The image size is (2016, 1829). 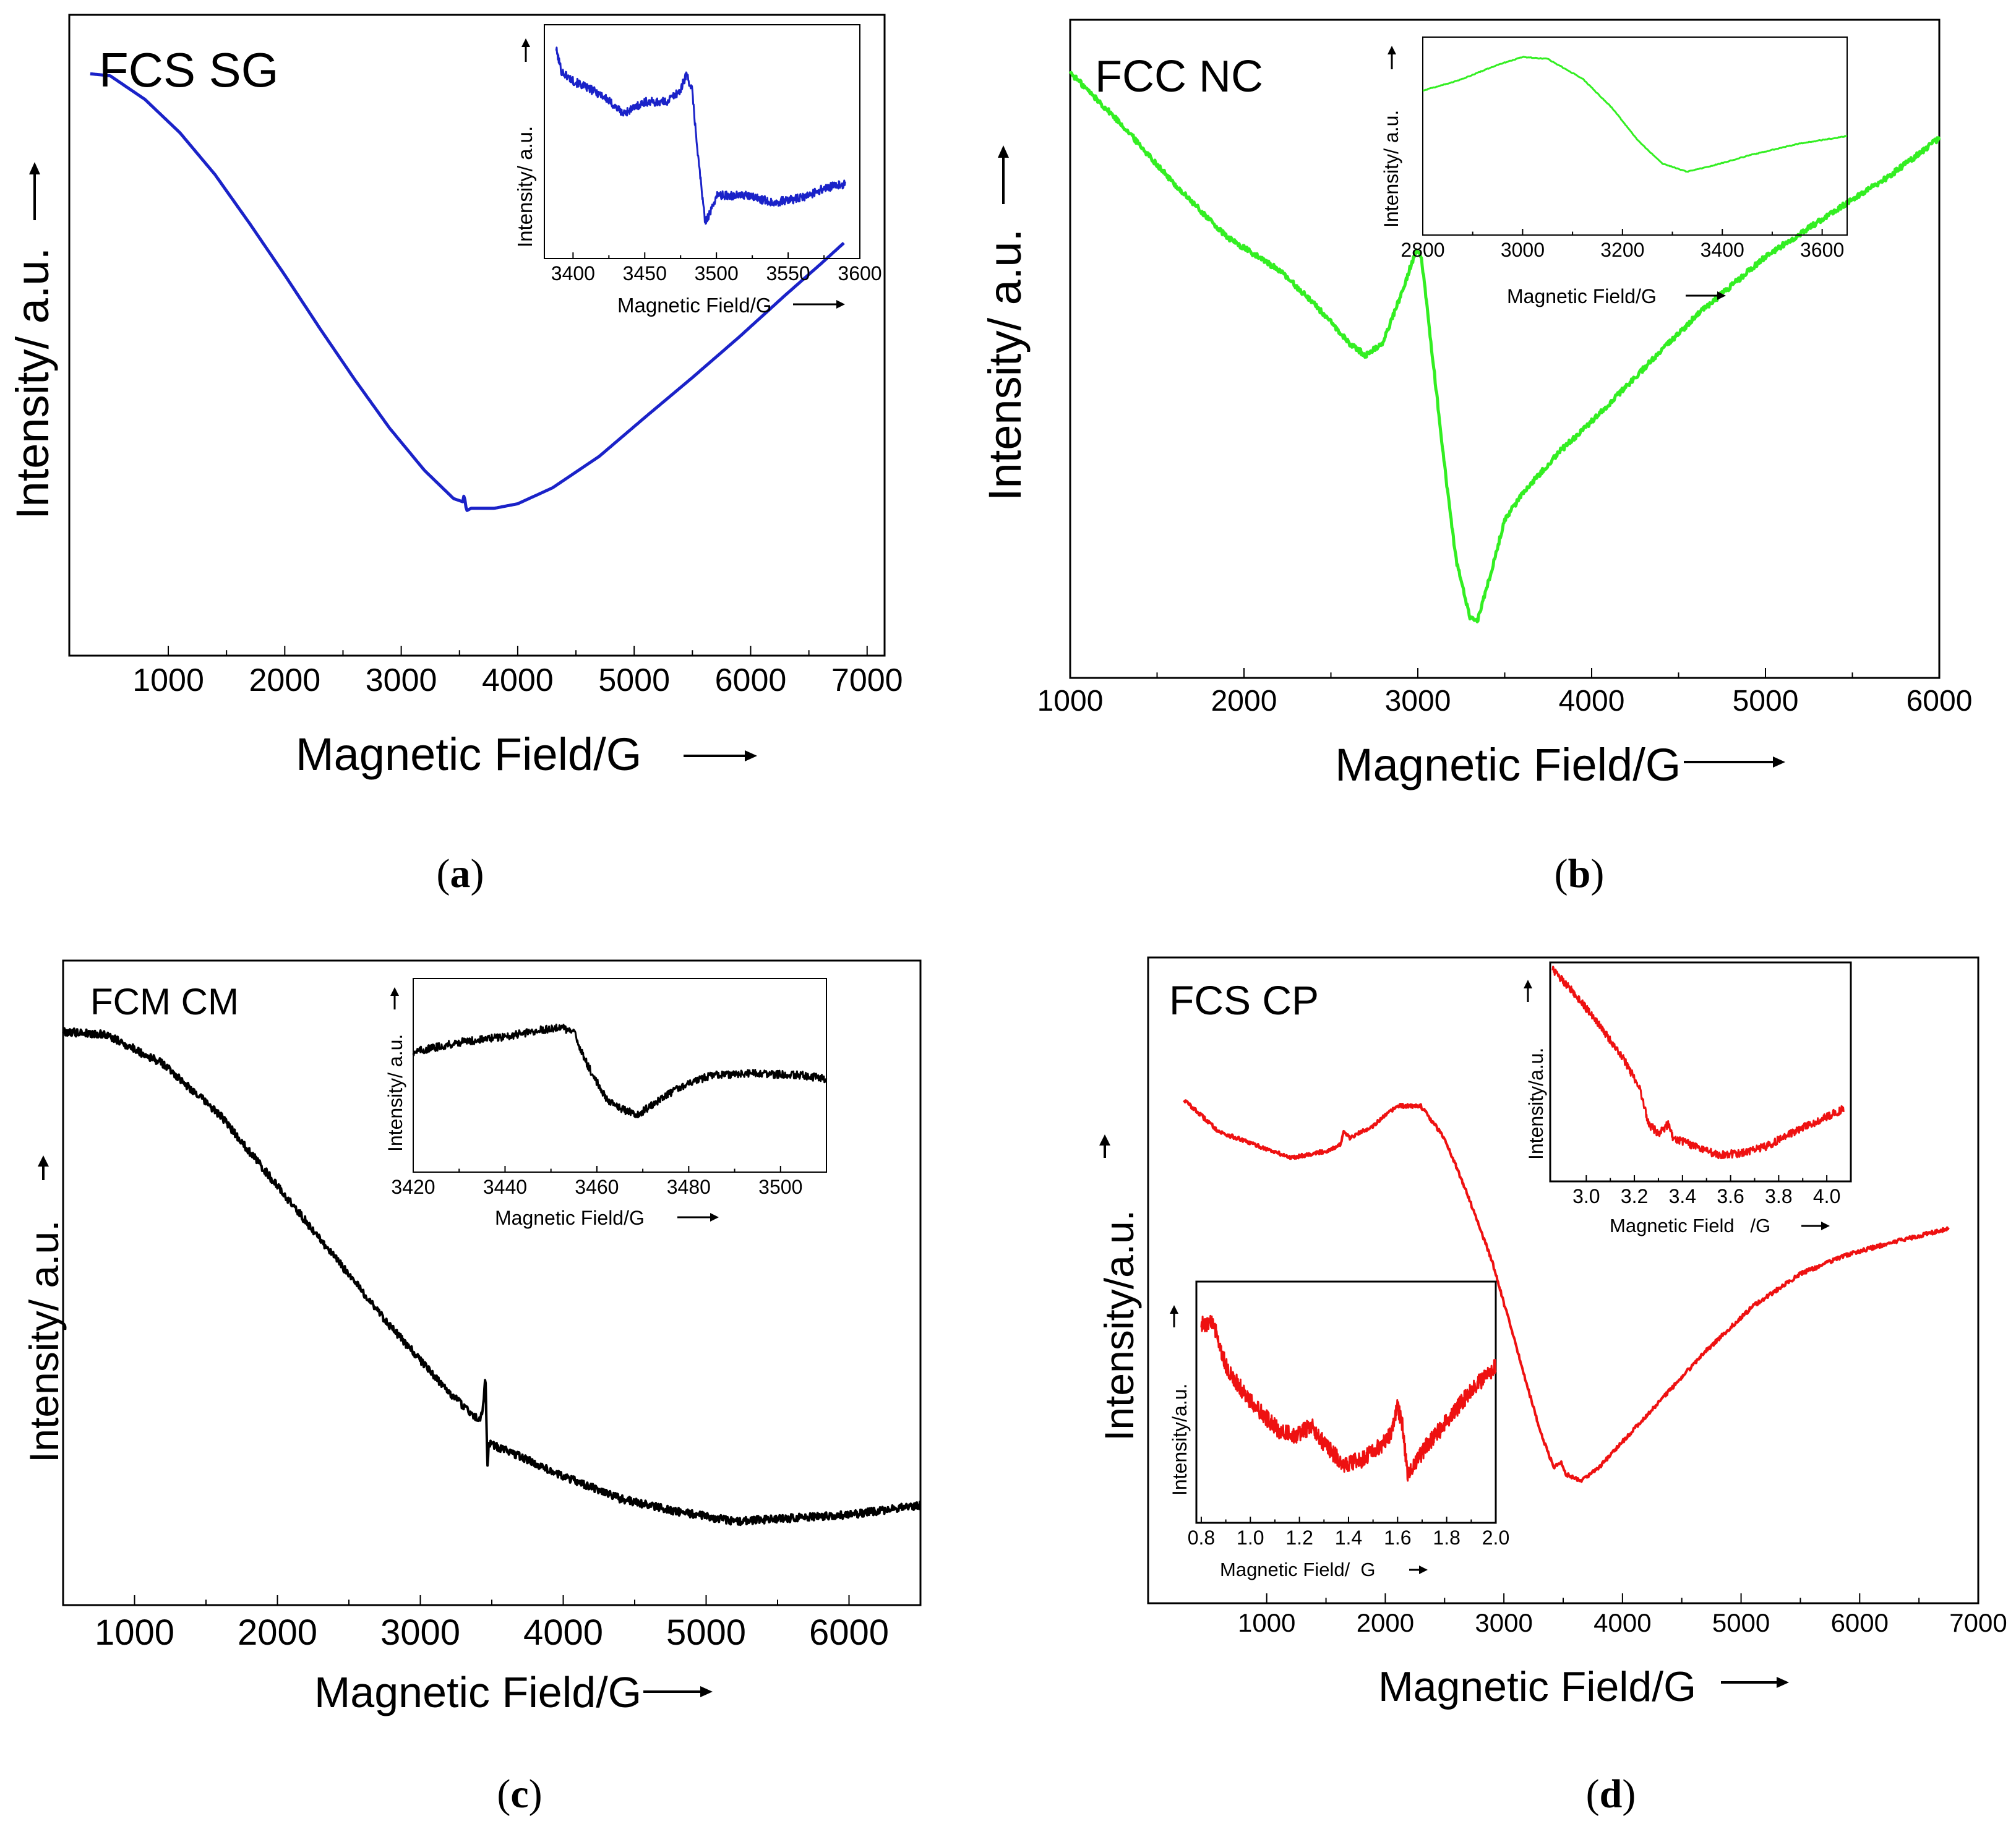 What do you see at coordinates (1250, 1538) in the screenshot?
I see `x-tick-label: 1.0` at bounding box center [1250, 1538].